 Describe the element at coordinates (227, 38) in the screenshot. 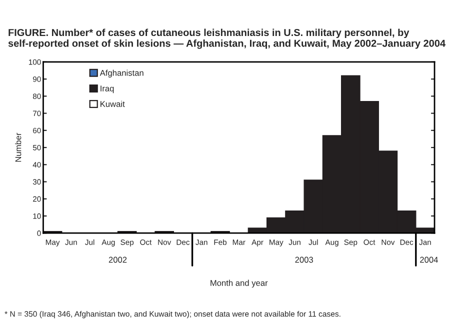

I see `chart-title: FIGURE. Number* of cases of cutaneous leishmaniasis in U.S. military personnel, by self-reported onset of skin lesions — Afghanistan, Iraq, and Kuwait, May 2002–January 2004` at that location.